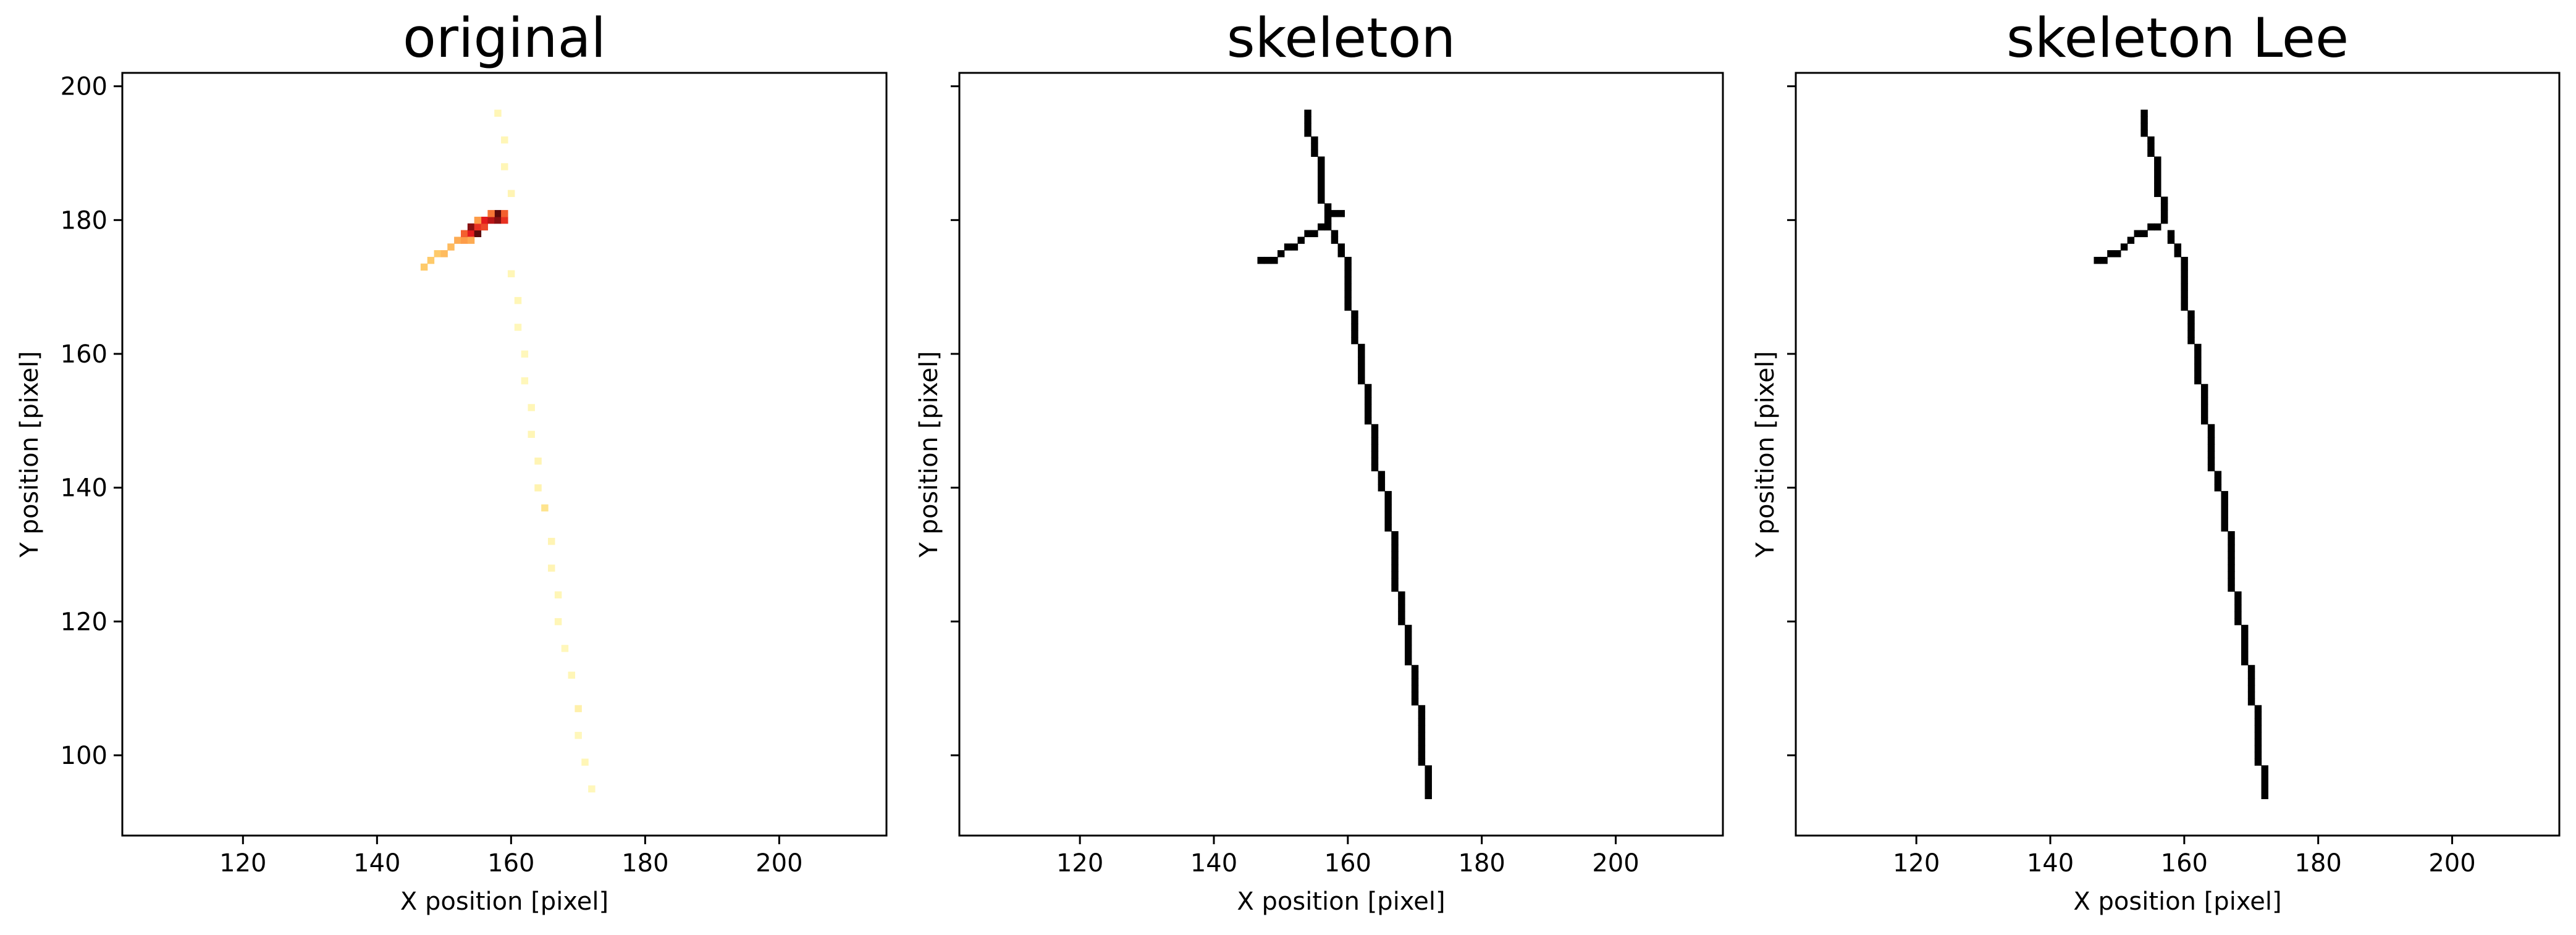  Describe the element at coordinates (2184, 863) in the screenshot. I see `x-tick-label: 160` at that location.